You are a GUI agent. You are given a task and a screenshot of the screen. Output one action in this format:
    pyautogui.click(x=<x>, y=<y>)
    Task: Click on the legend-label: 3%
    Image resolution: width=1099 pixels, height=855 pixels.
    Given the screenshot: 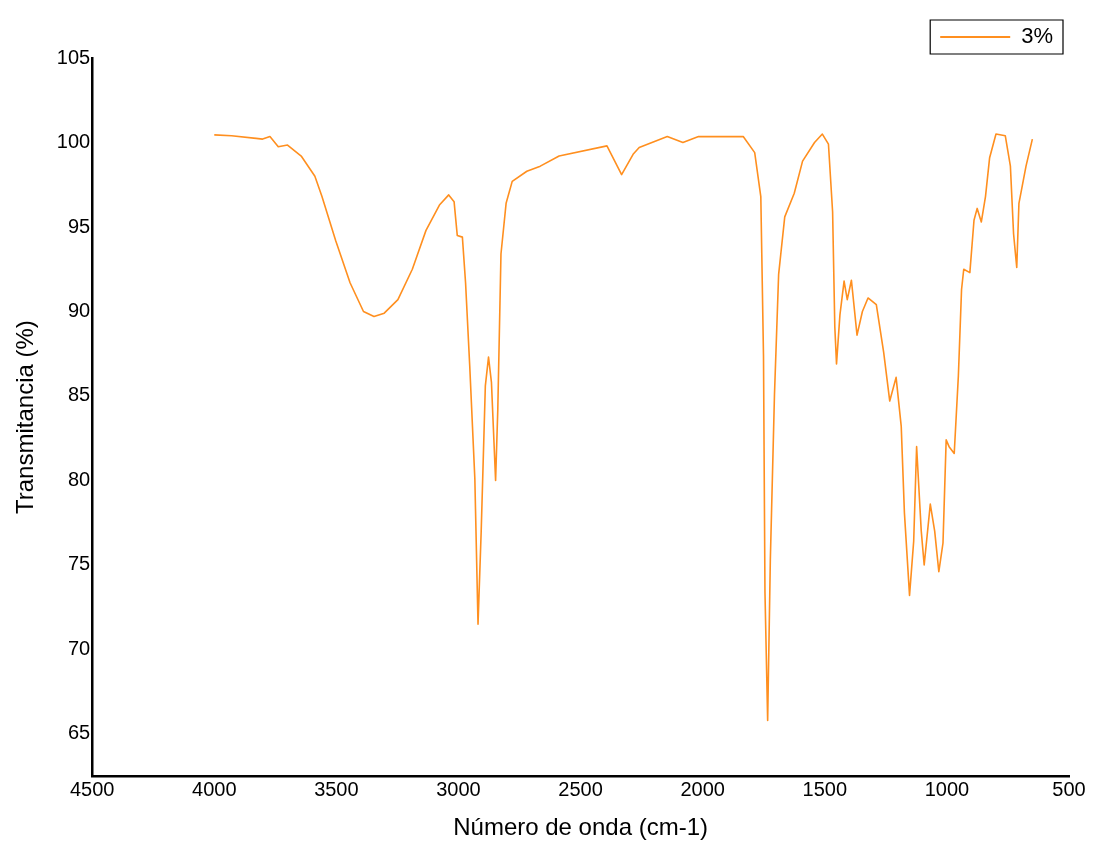 What is the action you would take?
    pyautogui.click(x=1037, y=36)
    